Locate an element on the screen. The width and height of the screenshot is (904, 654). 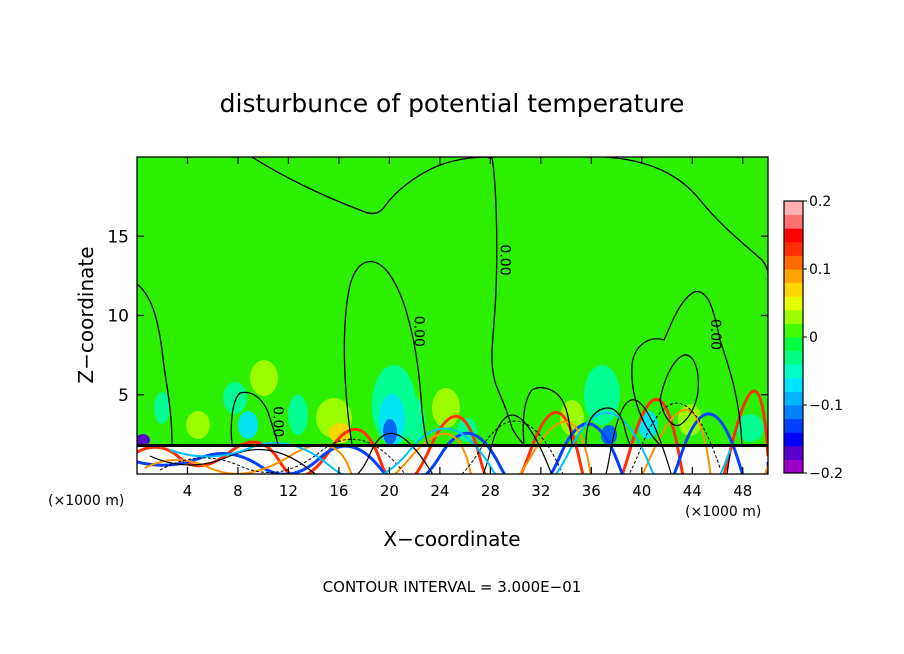
y-tick-label: 15 is located at coordinates (118, 237).